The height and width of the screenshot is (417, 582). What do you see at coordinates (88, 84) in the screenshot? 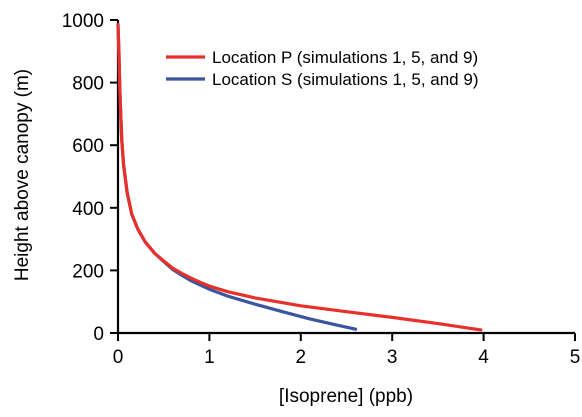
I see `y-tick-label: 800` at bounding box center [88, 84].